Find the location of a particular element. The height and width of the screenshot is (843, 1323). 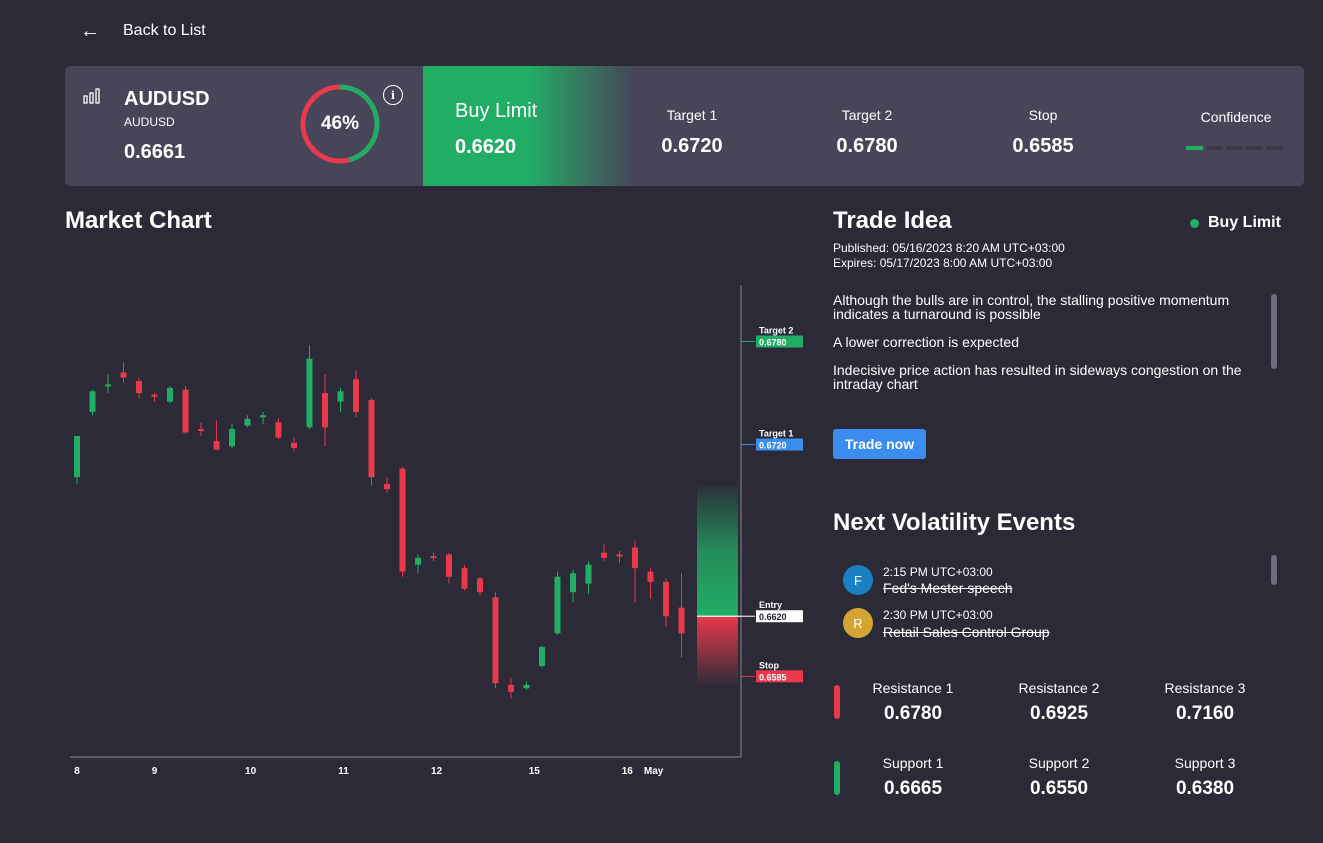

idea-scrollbar is located at coordinates (1274, 331).